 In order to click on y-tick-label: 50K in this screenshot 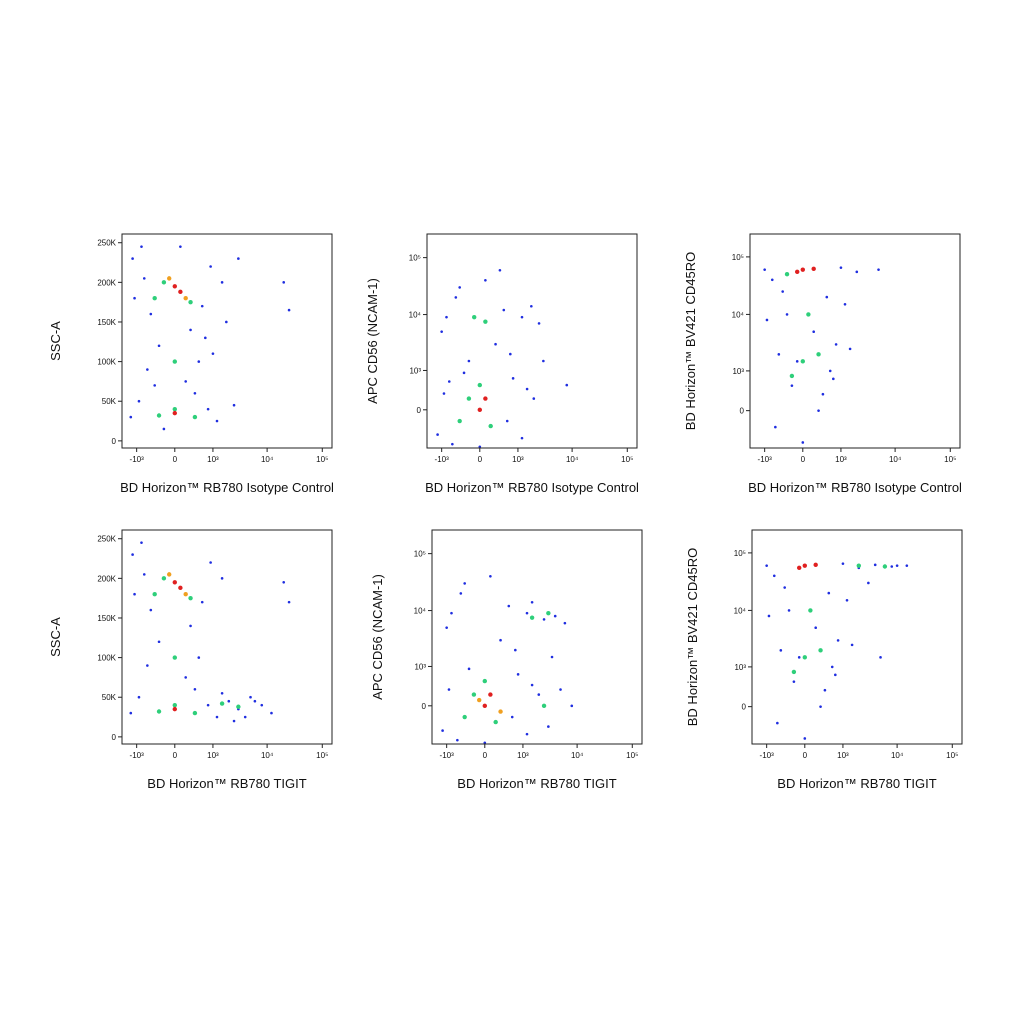, I will do `click(109, 697)`.